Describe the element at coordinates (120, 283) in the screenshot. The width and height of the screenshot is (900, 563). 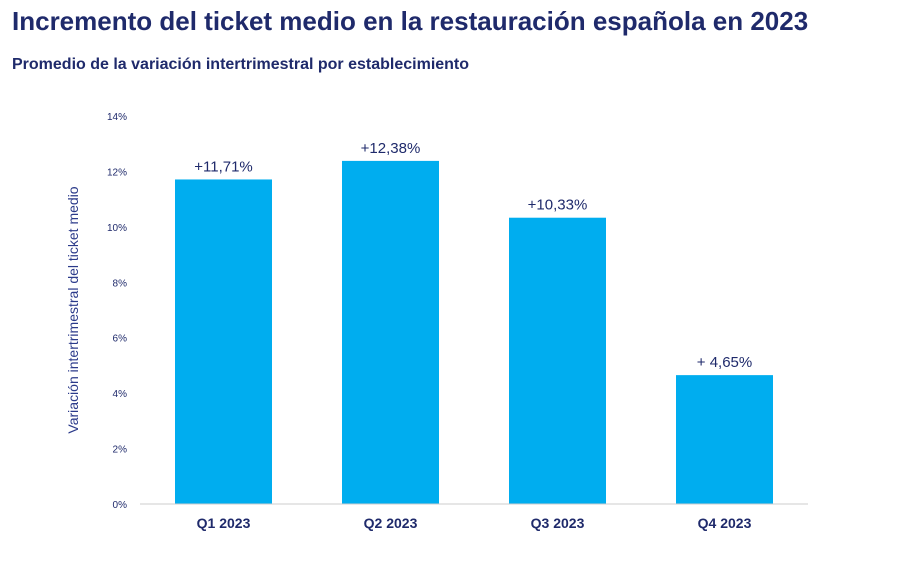
I see `y-tick-label: 8%` at that location.